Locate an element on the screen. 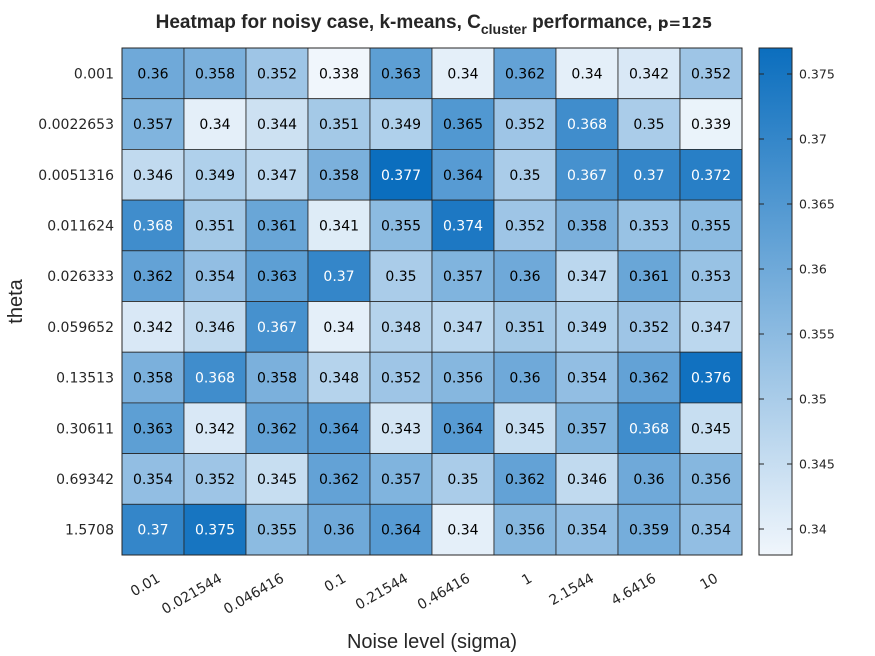  colorbar-tick-label: 0.37 is located at coordinates (813, 139).